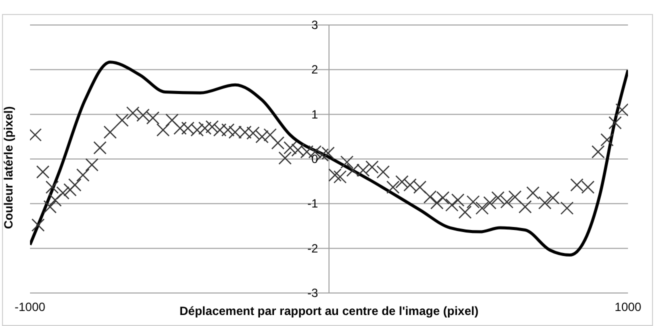 This screenshot has height=326, width=655. What do you see at coordinates (314, 159) in the screenshot?
I see `y-tick-label: 0` at bounding box center [314, 159].